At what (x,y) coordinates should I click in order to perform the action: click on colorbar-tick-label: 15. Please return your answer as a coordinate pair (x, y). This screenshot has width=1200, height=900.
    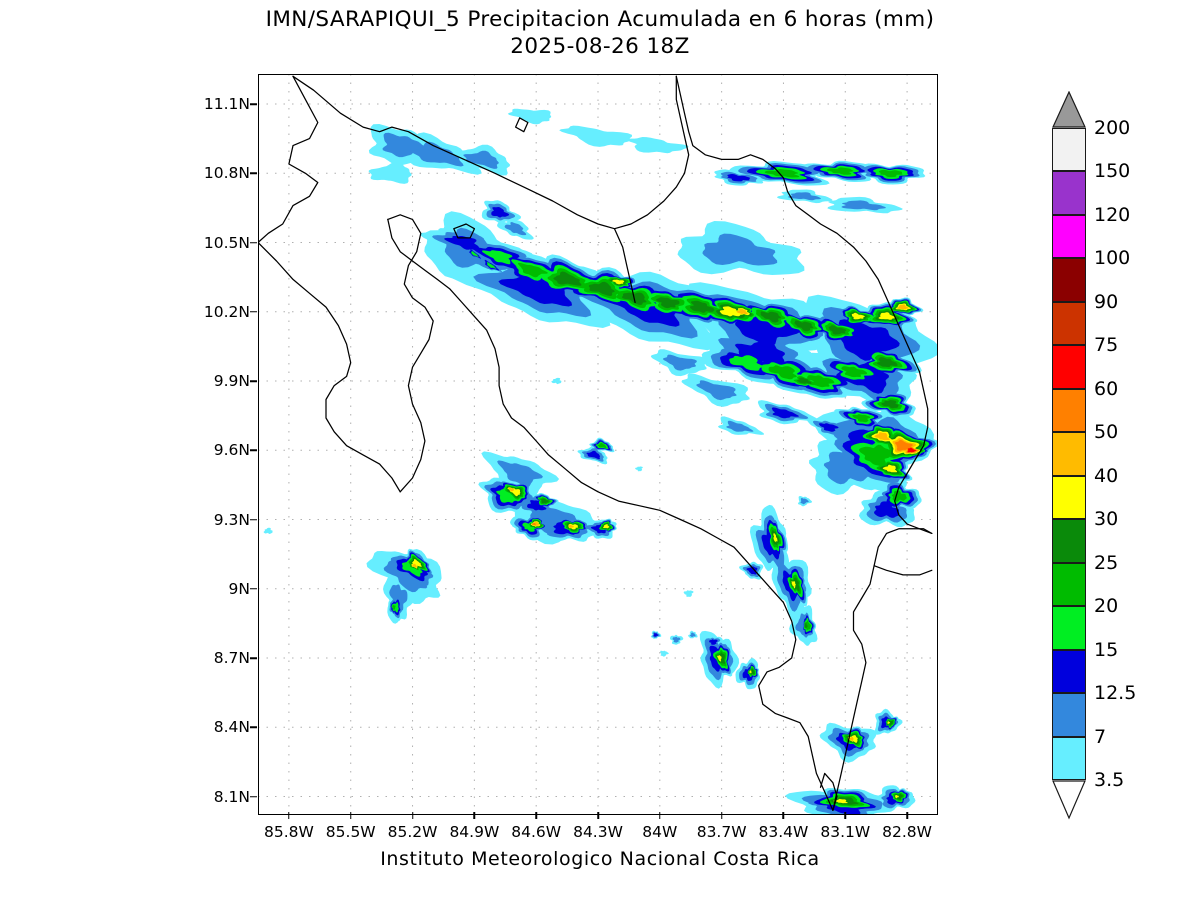
    Looking at the image, I should click on (1106, 649).